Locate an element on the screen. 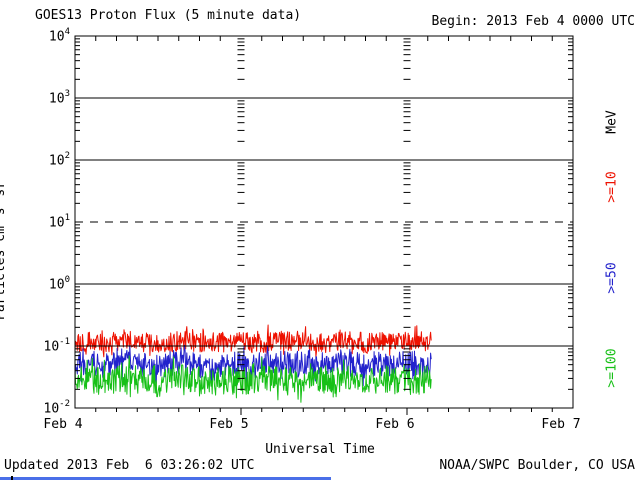  bottom-selection-artifact is located at coordinates (165, 478).